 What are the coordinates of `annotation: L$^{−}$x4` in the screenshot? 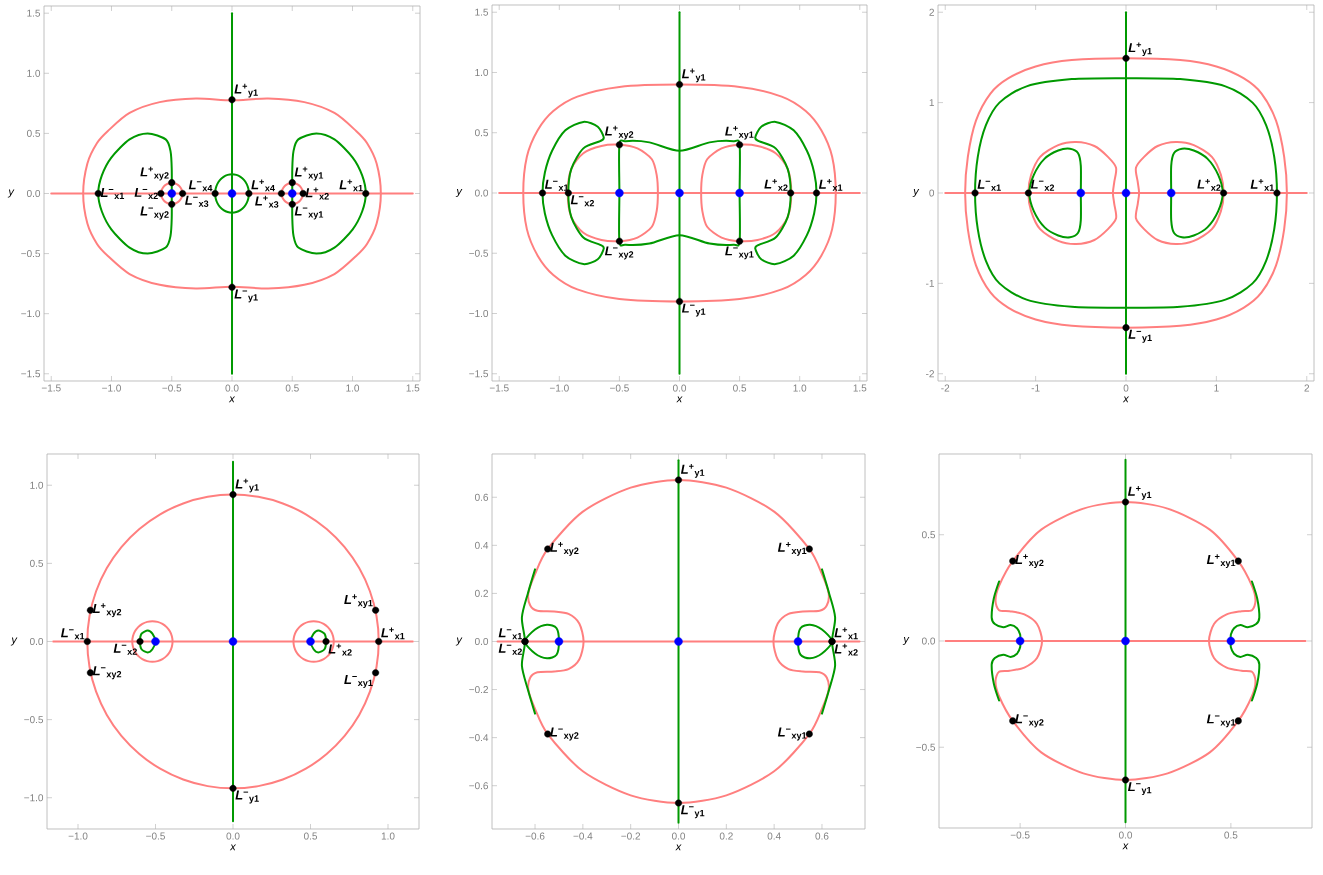 It's located at (200, 186).